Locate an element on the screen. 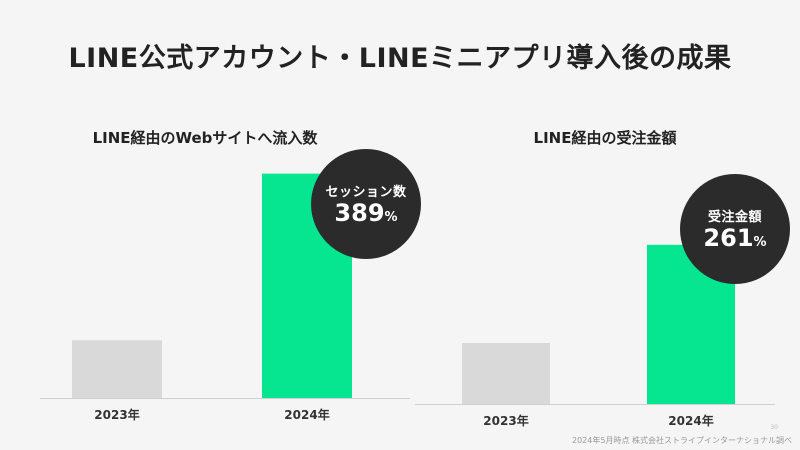 This screenshot has width=800, height=450. callout-value: 389% is located at coordinates (366, 213).